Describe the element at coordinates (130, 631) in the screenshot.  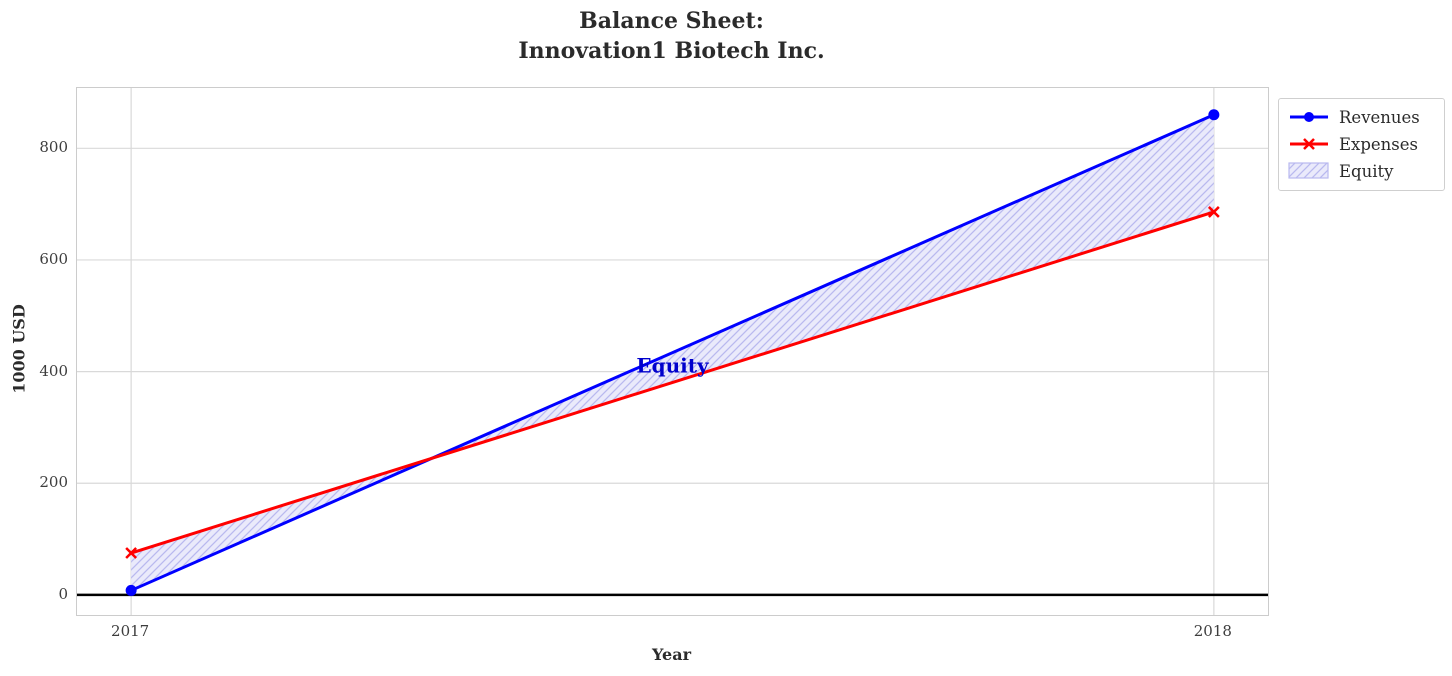
I see `x-tick-label: 2017` at that location.